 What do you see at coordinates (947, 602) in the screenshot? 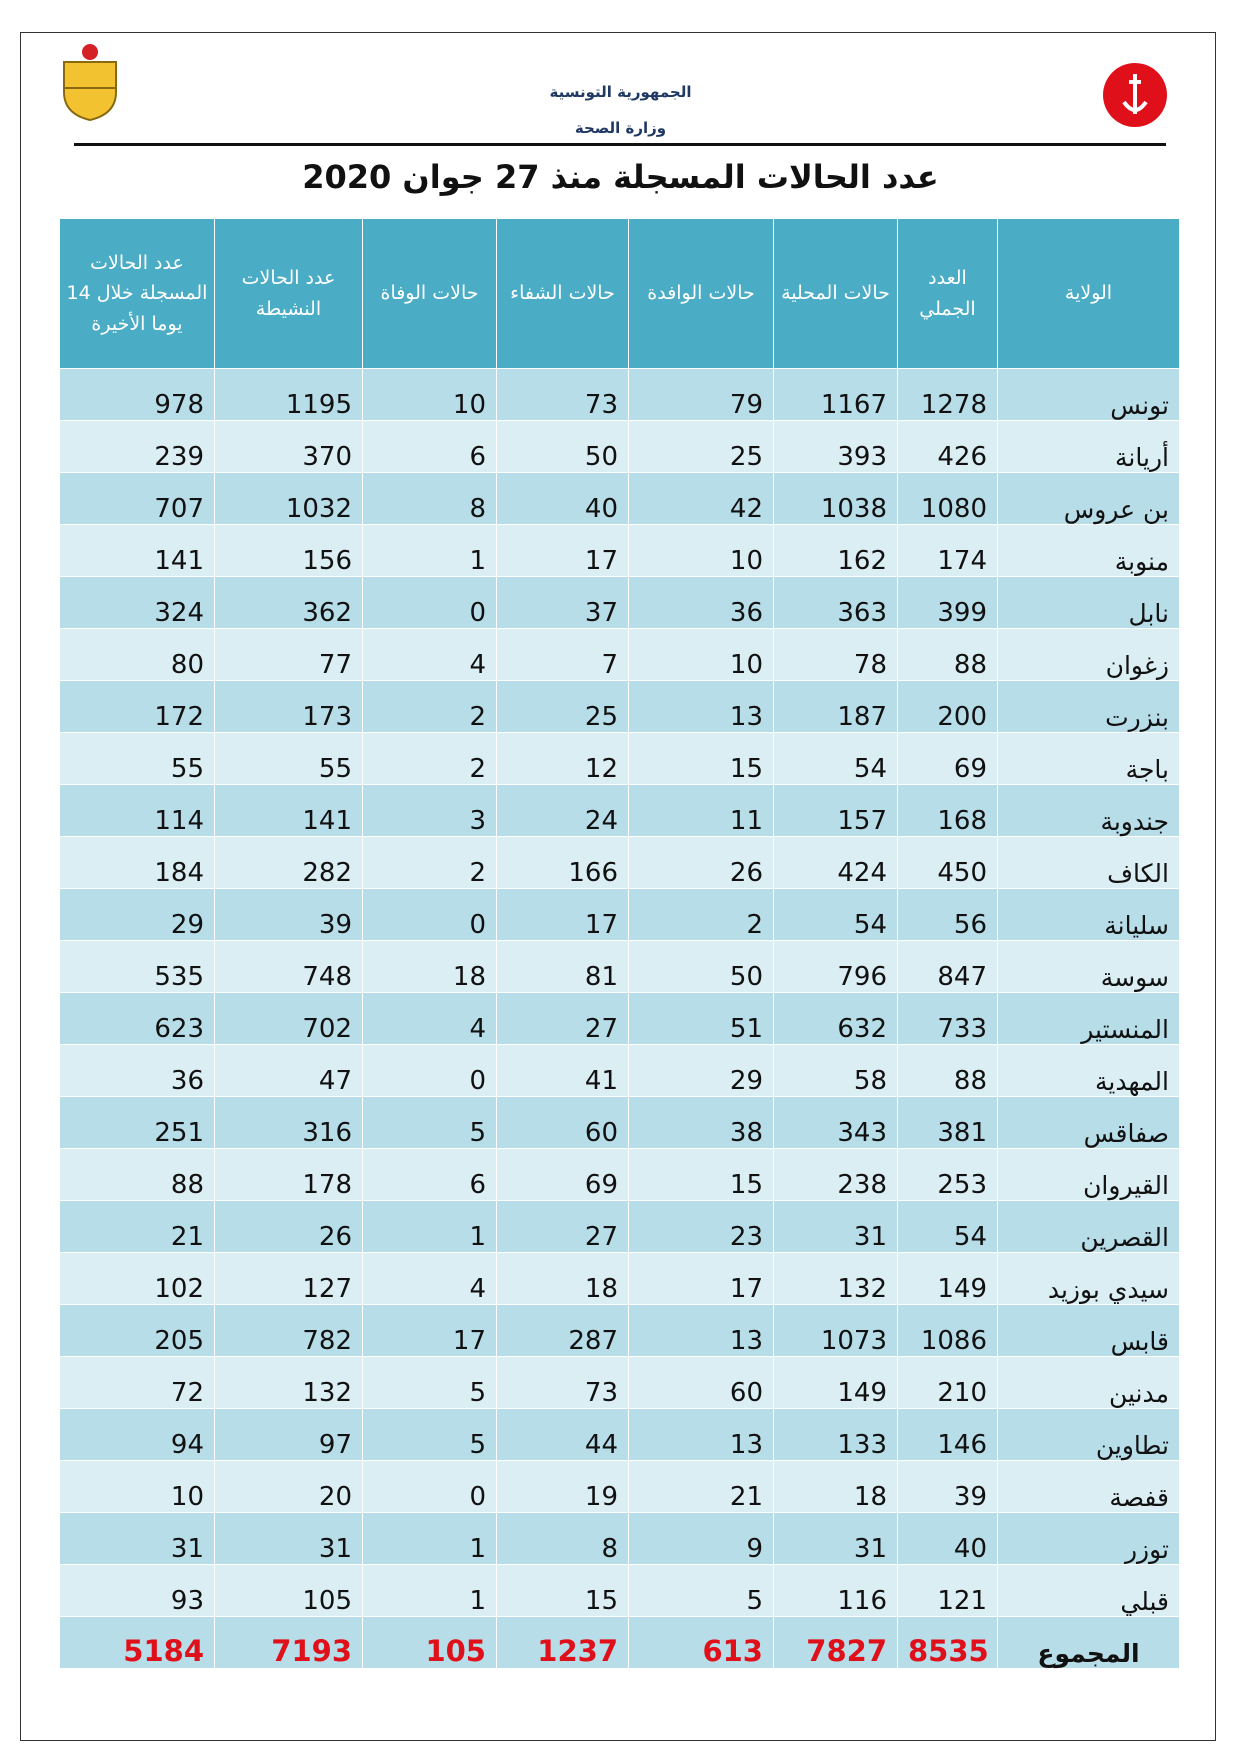
I see `number-cell: 399` at bounding box center [947, 602].